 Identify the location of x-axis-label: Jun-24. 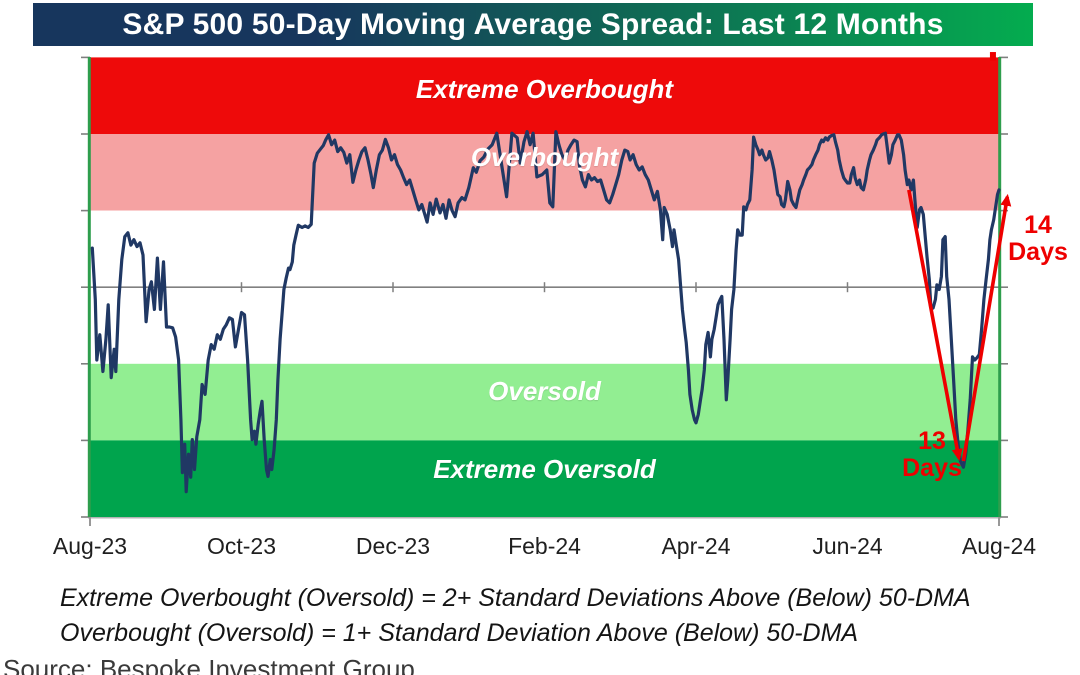
(847, 546).